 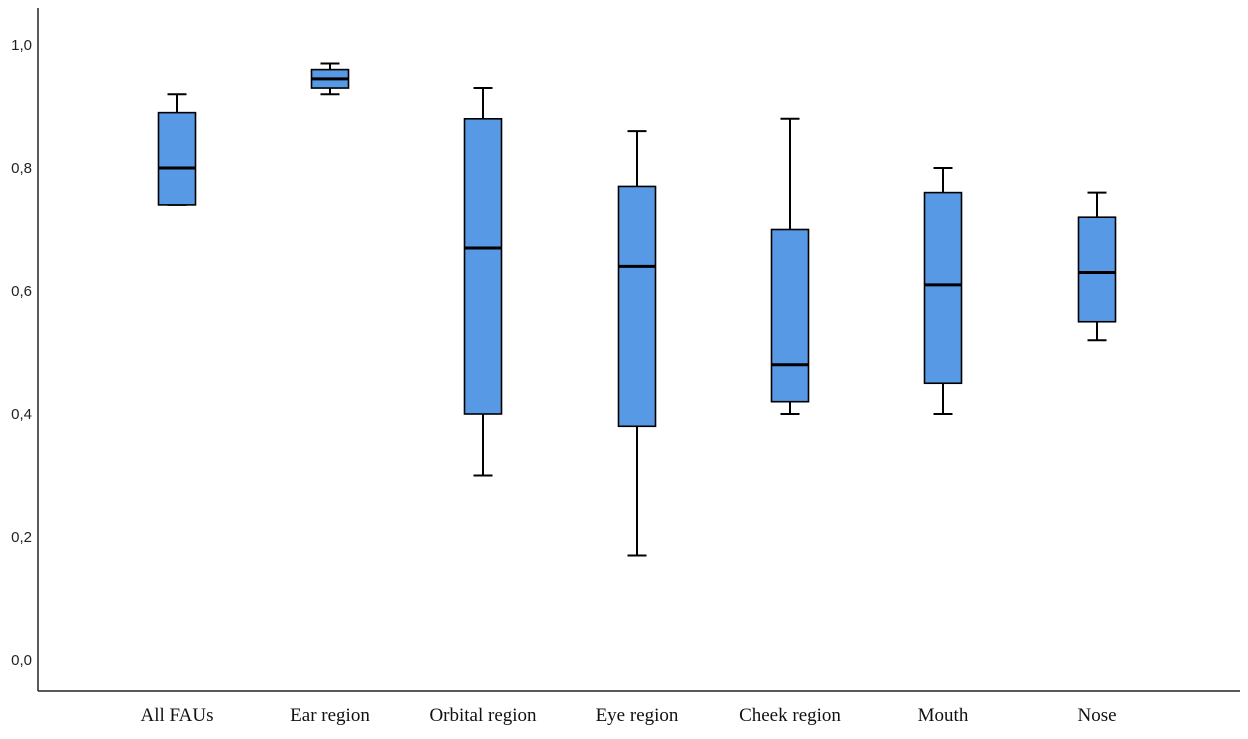 What do you see at coordinates (21, 537) in the screenshot?
I see `y-tick-label: 0,2` at bounding box center [21, 537].